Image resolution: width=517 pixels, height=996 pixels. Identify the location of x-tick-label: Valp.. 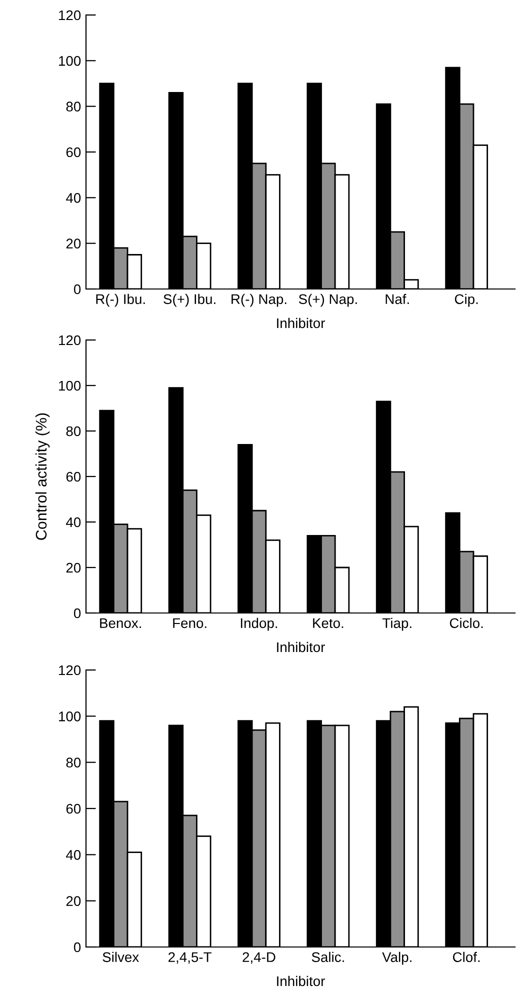
(397, 958).